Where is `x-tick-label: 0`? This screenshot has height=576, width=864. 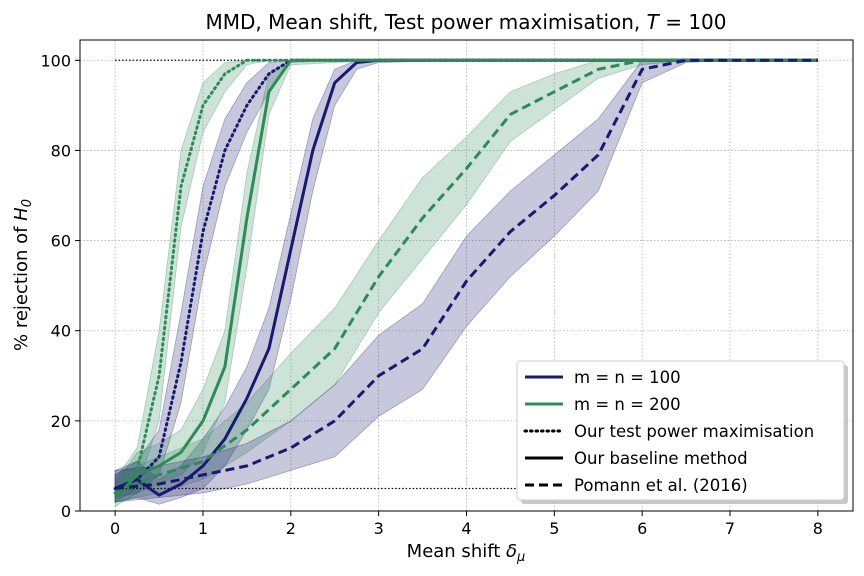 x-tick-label: 0 is located at coordinates (115, 528).